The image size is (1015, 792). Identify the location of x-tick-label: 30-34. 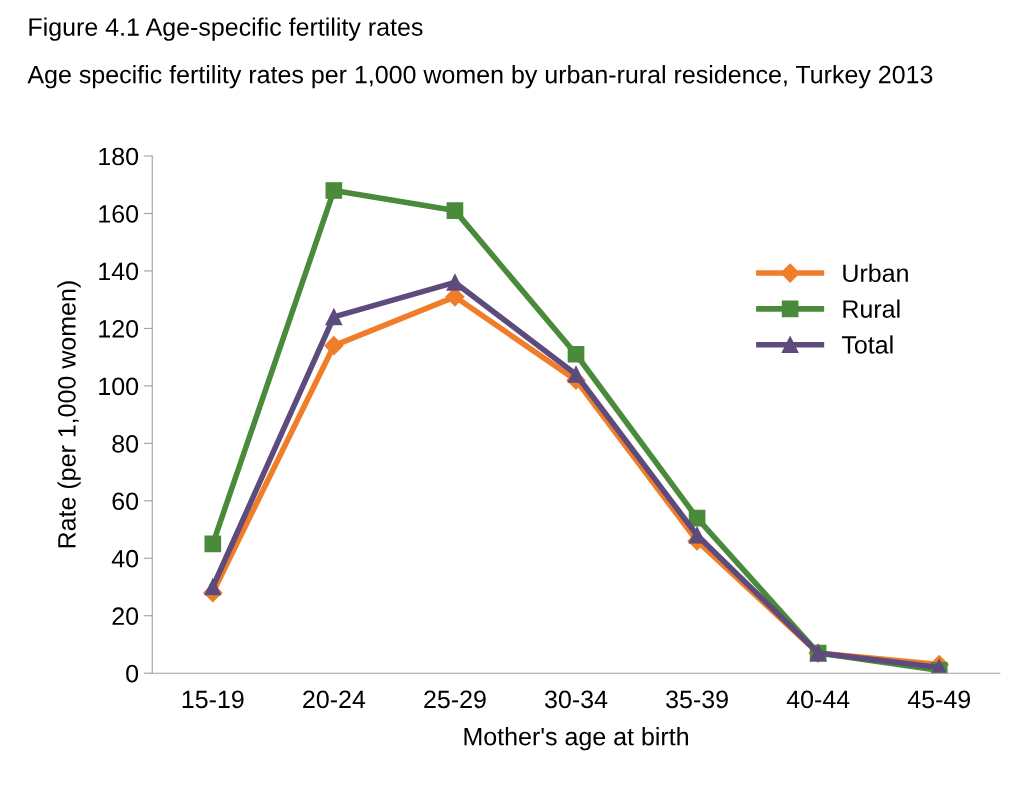
(576, 699).